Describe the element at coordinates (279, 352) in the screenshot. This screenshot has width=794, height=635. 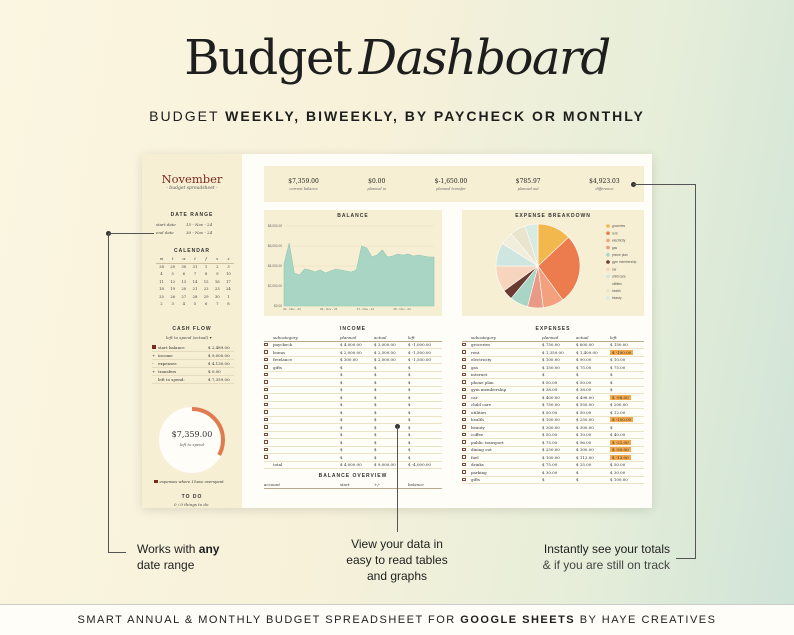
I see `income-subcategory: bonus` at that location.